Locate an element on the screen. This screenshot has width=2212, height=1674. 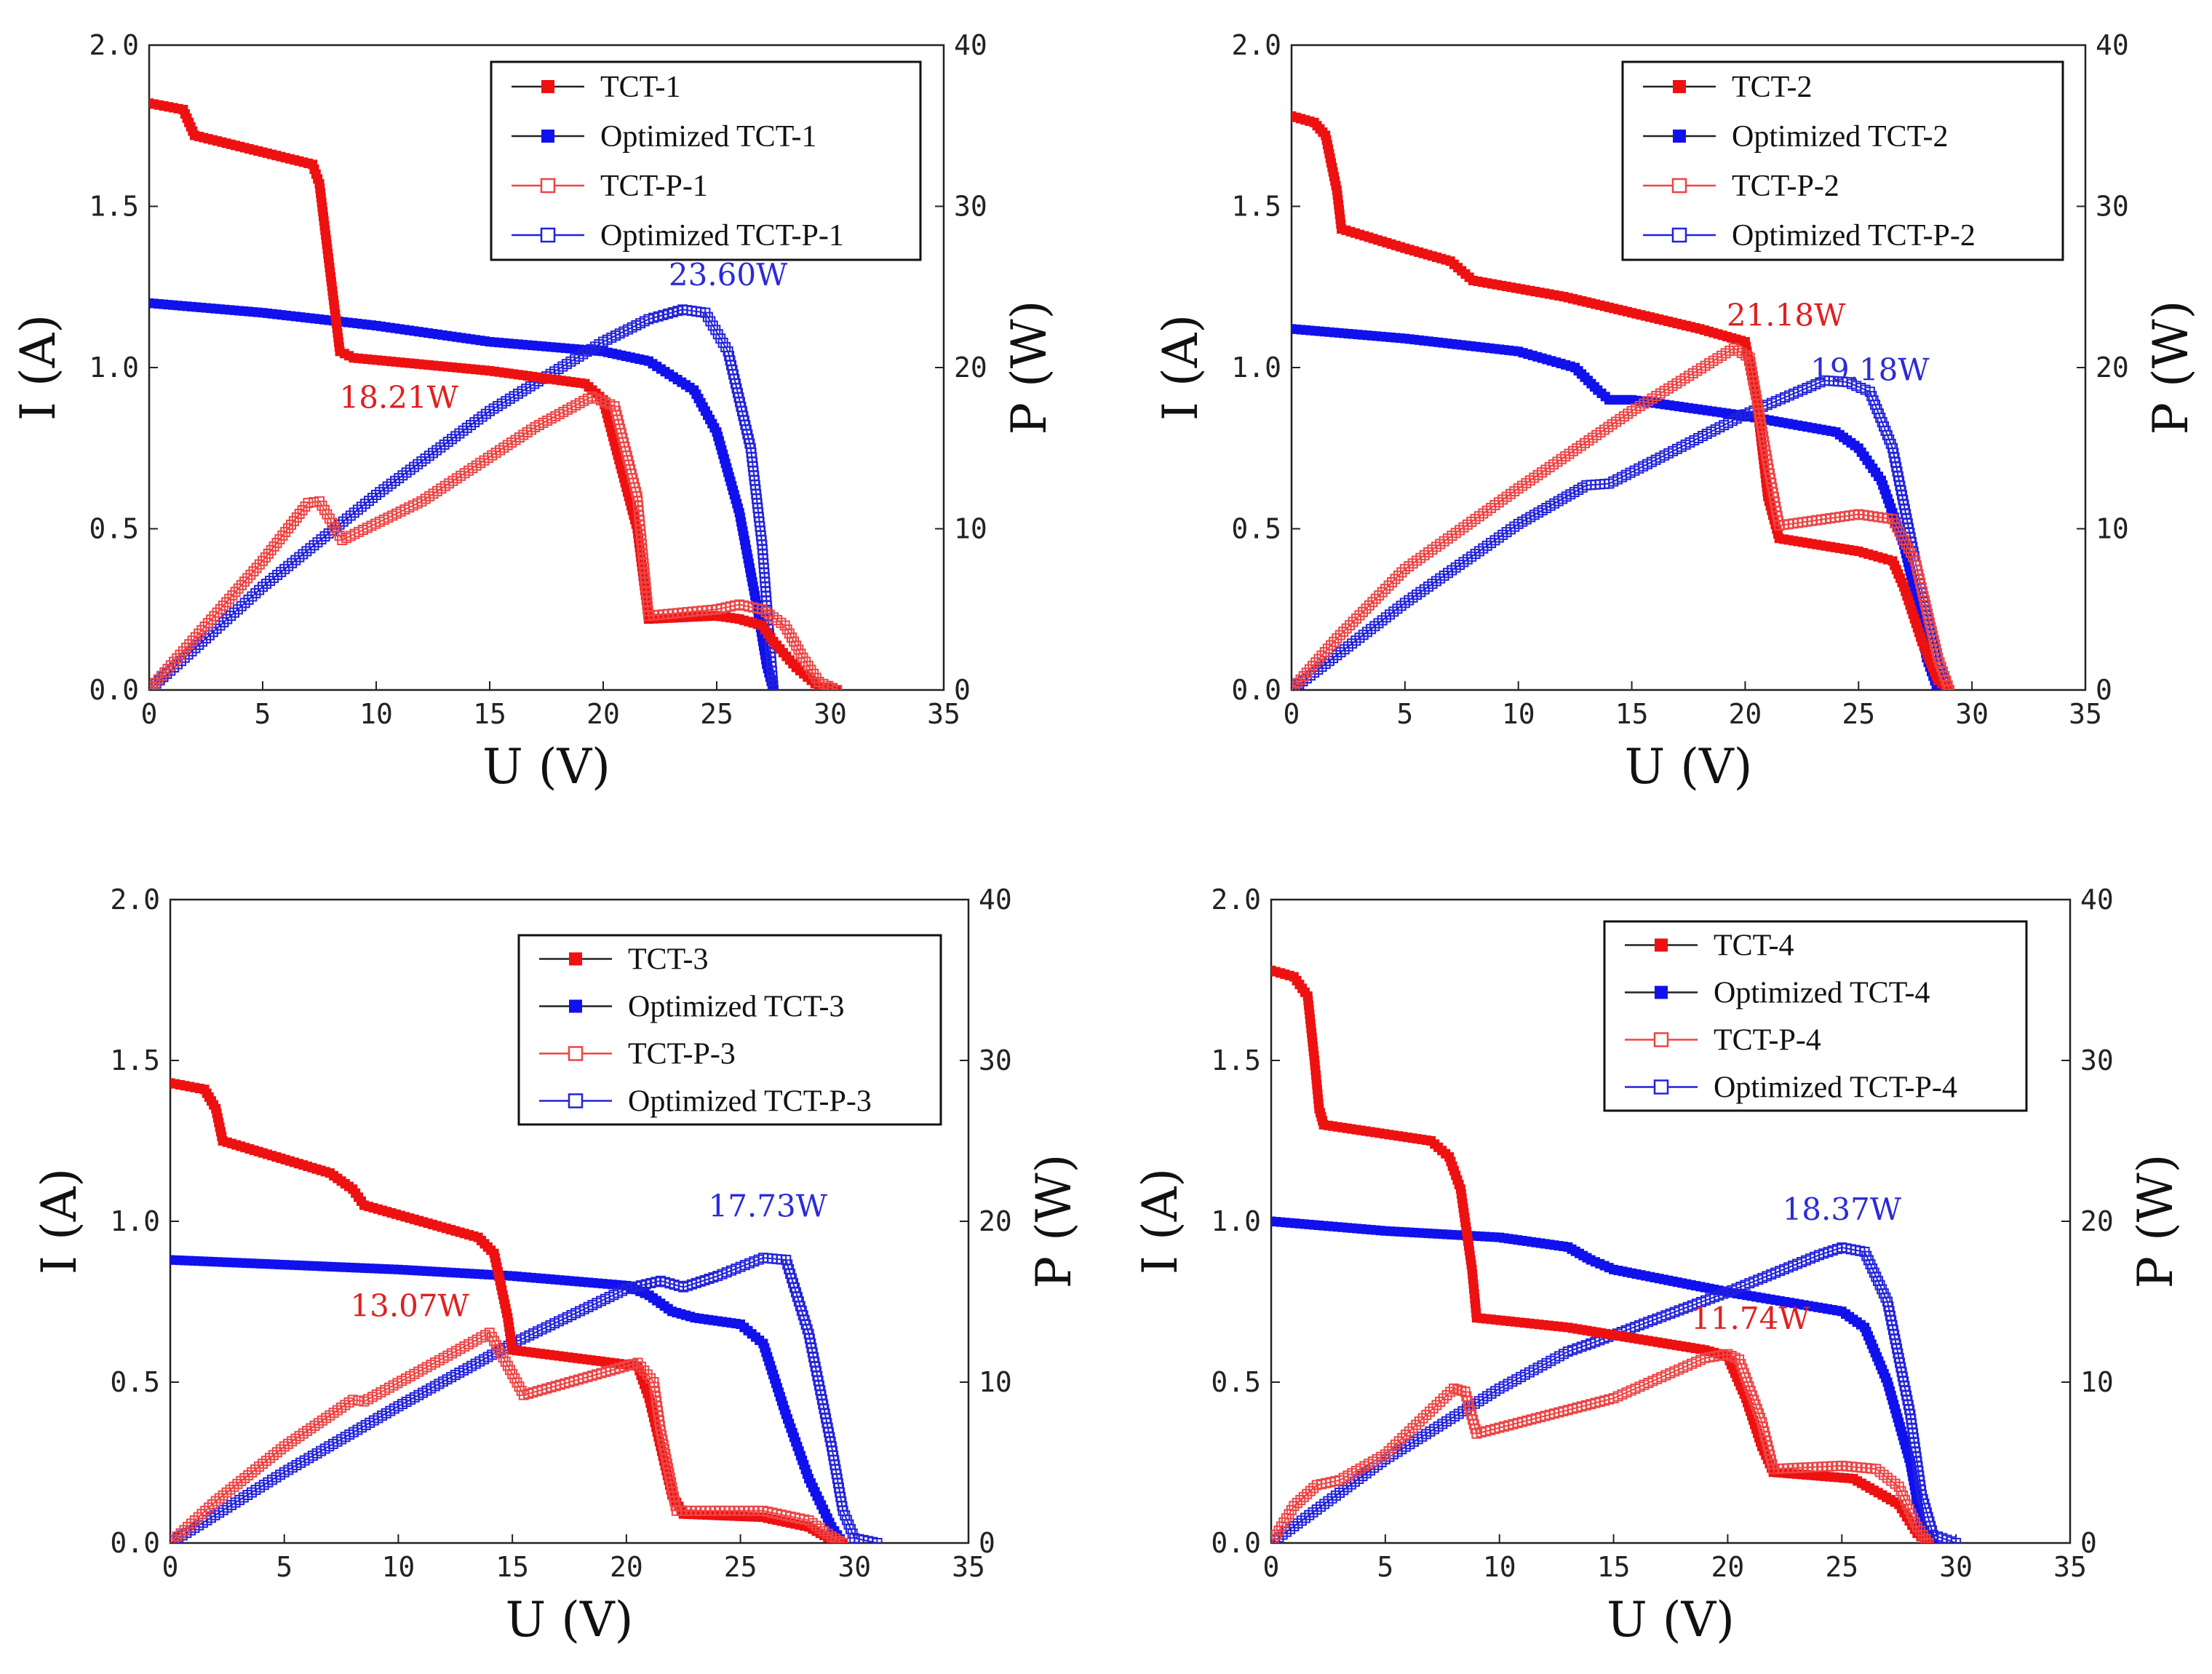
y-right-tick-label: 40 is located at coordinates (2112, 45).